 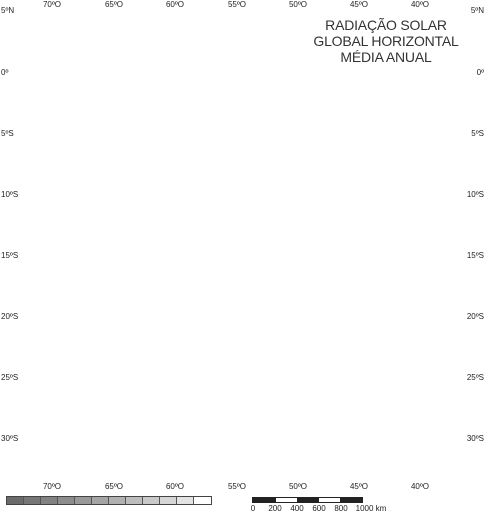 What do you see at coordinates (298, 4) in the screenshot?
I see `lon-label-top: 50ºO` at bounding box center [298, 4].